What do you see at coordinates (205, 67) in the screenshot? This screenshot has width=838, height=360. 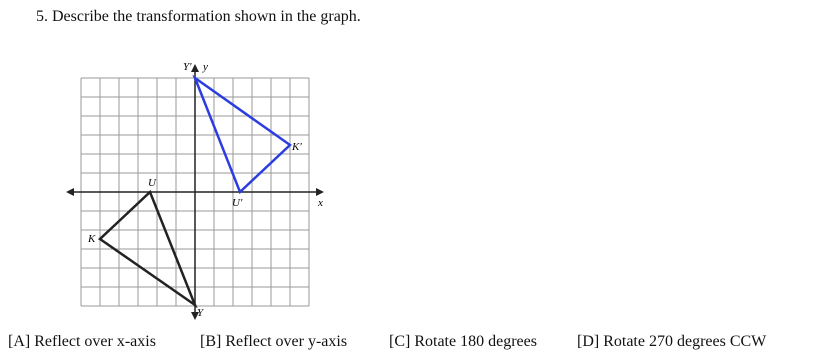 I see `axis-label: y` at bounding box center [205, 67].